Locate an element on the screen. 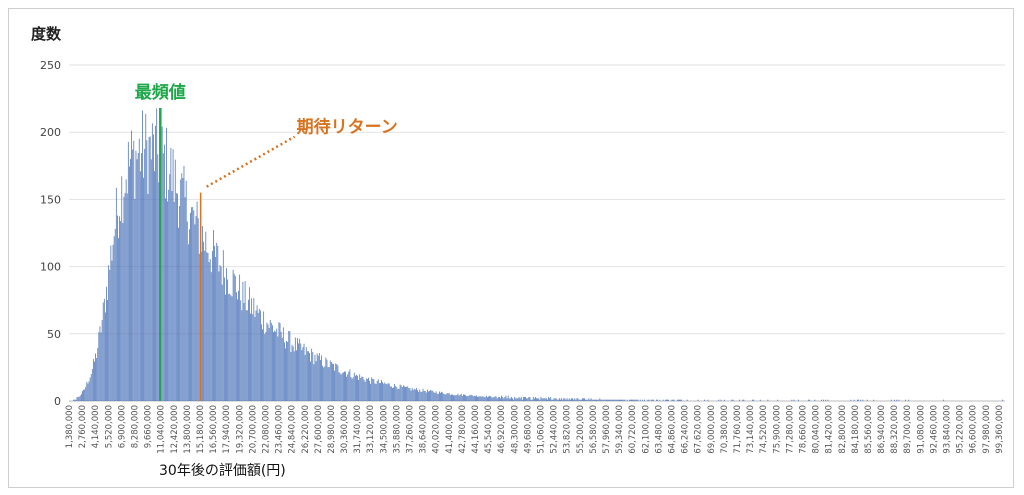 The image size is (1024, 495). x-tick-label: 51,060,000 is located at coordinates (542, 429).